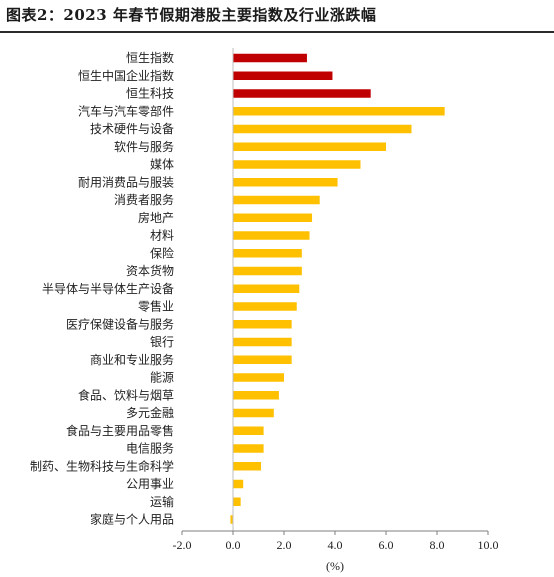 This screenshot has height=577, width=554. I want to click on category-label-12: 保险, so click(162, 252).